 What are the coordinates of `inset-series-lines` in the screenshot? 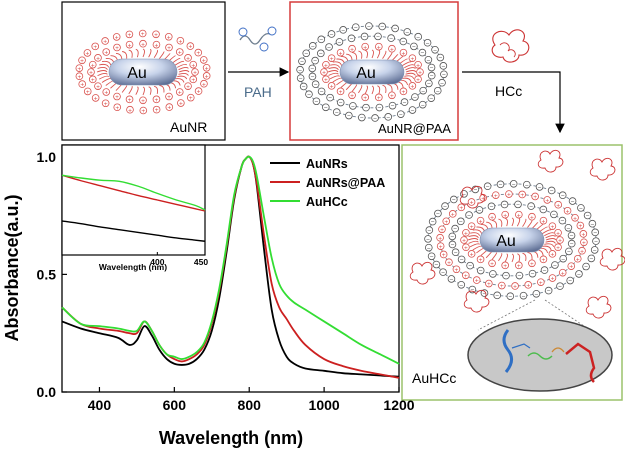 It's located at (133, 208).